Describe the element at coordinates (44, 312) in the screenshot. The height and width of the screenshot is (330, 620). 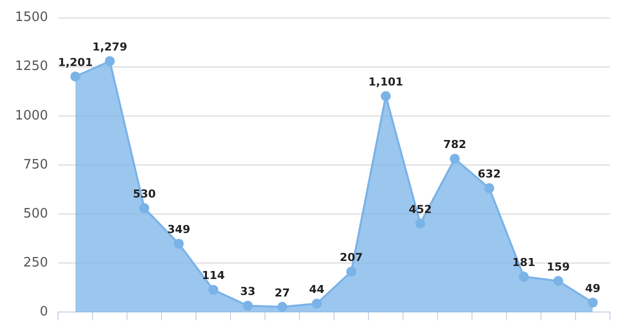
I see `y-tick-label: 0` at that location.